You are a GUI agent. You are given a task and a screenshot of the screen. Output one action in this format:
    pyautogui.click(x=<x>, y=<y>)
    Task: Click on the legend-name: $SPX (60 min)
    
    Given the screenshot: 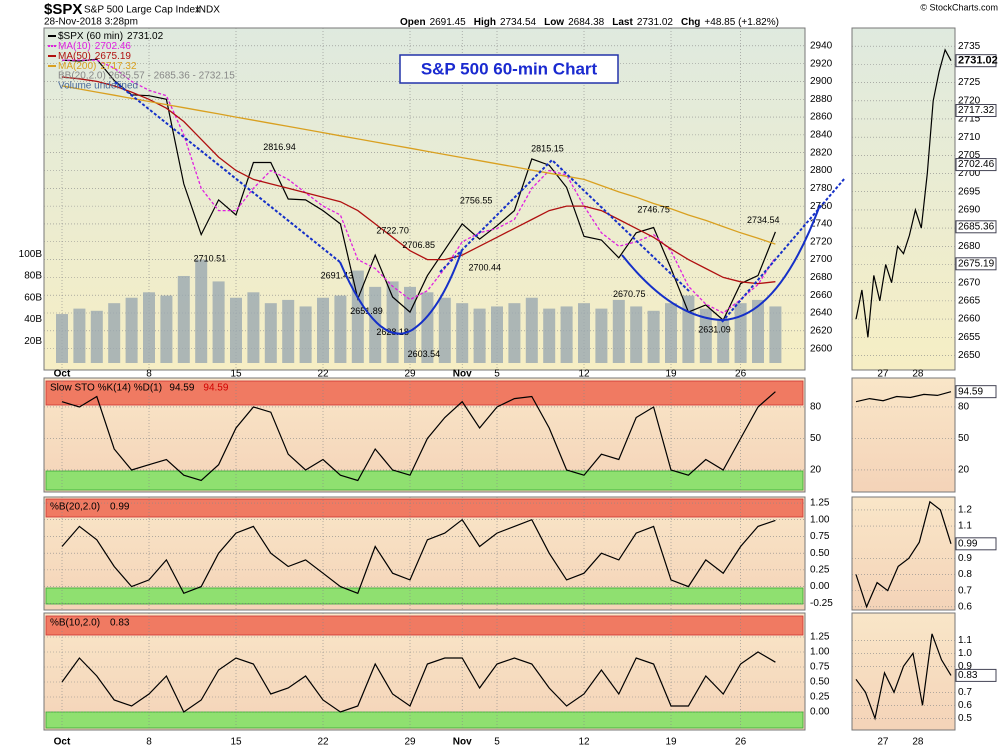 What is the action you would take?
    pyautogui.click(x=90, y=36)
    